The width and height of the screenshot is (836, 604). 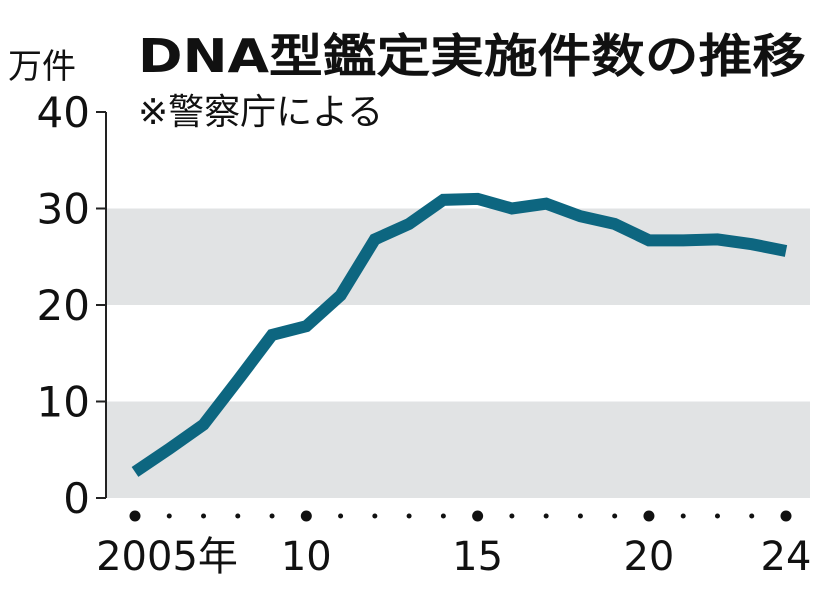 What do you see at coordinates (648, 557) in the screenshot?
I see `x-tick-label: 20` at bounding box center [648, 557].